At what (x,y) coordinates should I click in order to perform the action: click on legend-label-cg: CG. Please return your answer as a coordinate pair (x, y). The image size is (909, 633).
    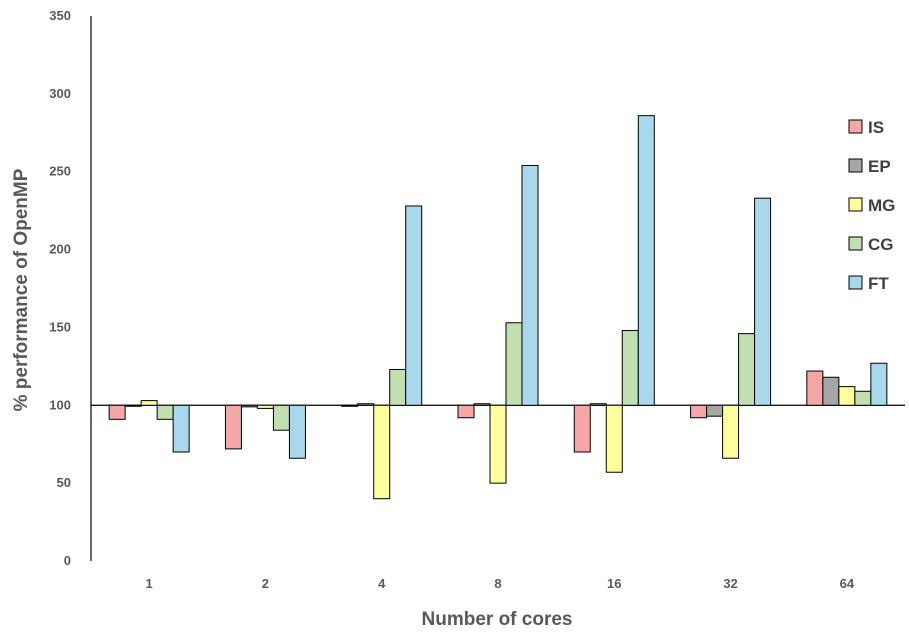
    Looking at the image, I should click on (881, 244).